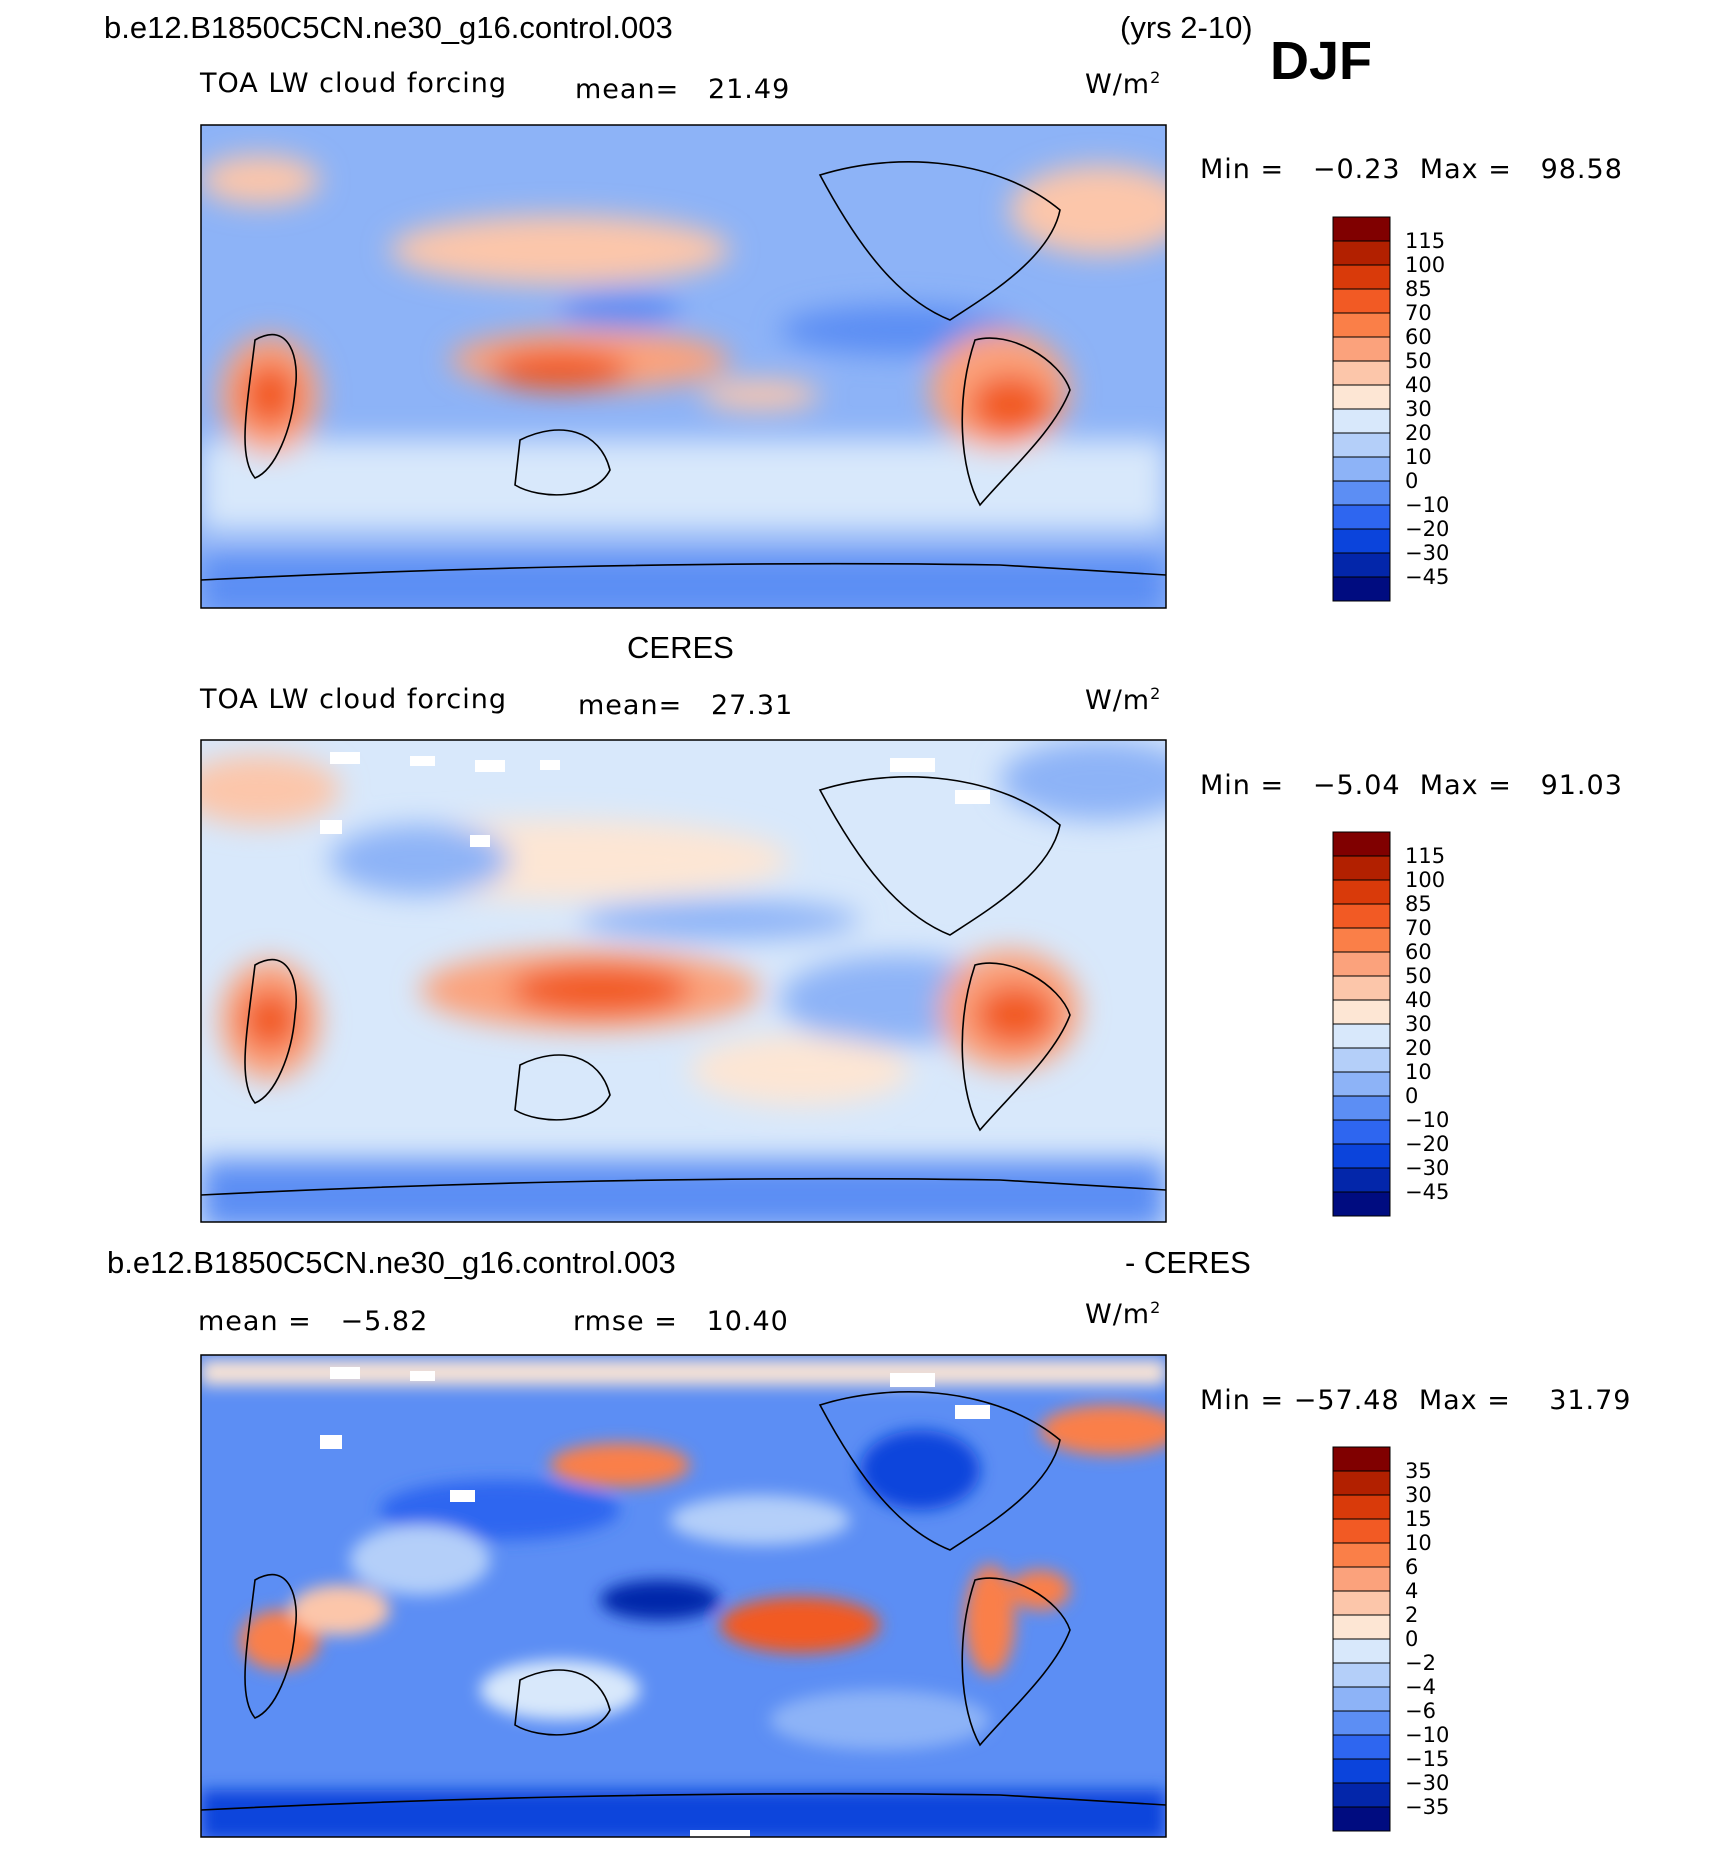  I want to click on panel3-heading: b.e12.B1850C5CN.ne30_g16.control.003, so click(391, 1262).